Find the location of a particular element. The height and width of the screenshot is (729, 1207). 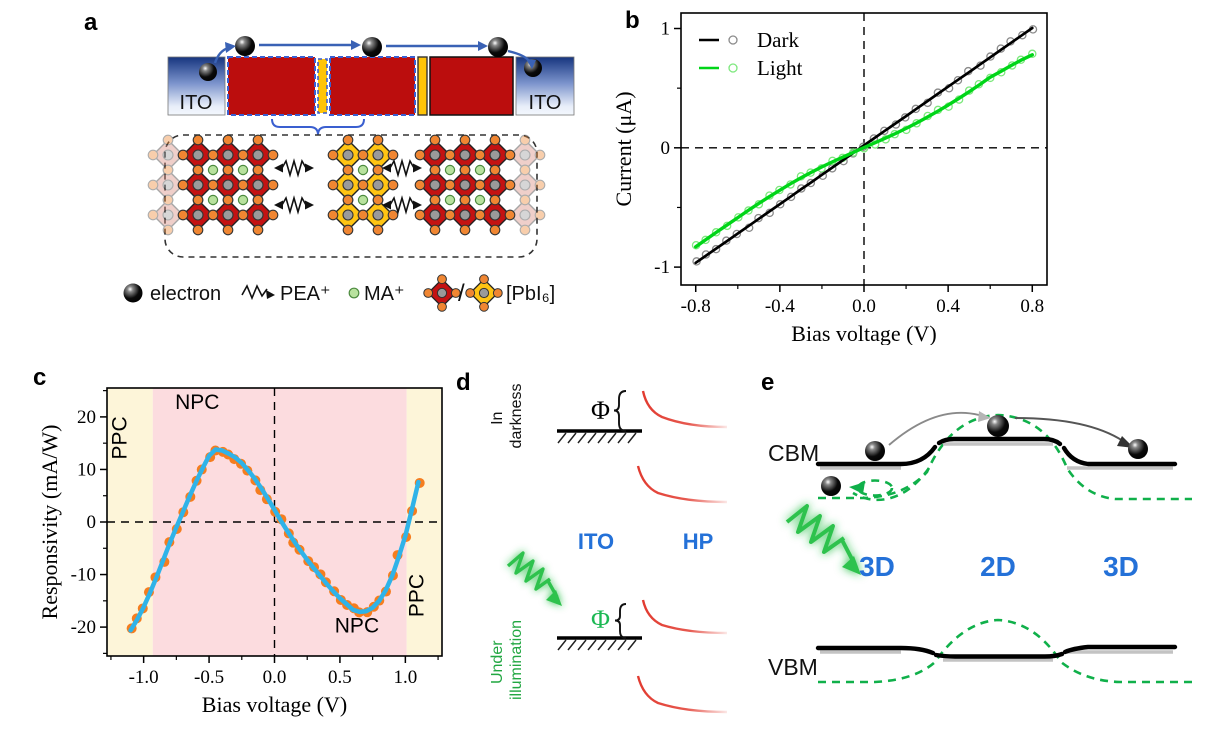

panel-a-legend: electron PEA⁺ MA⁺ / [PbI₆] is located at coordinates (339, 293).